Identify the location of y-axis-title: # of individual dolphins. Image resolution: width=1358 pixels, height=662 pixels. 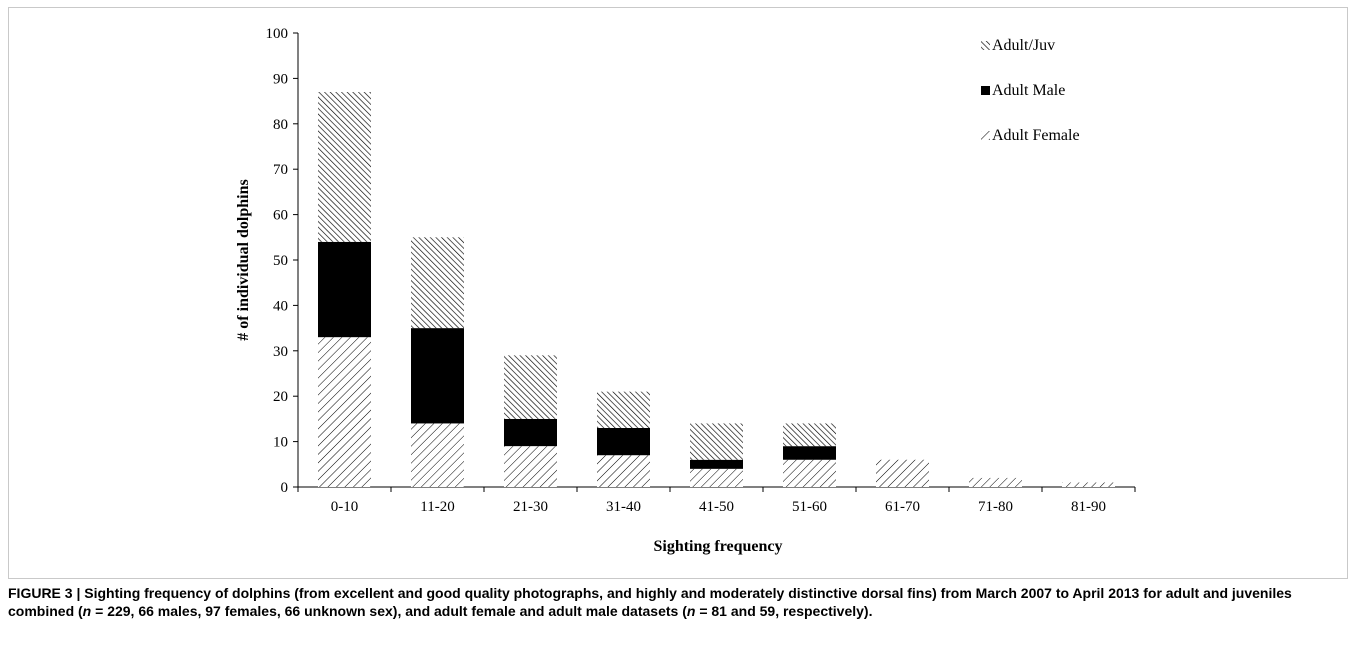
(243, 259).